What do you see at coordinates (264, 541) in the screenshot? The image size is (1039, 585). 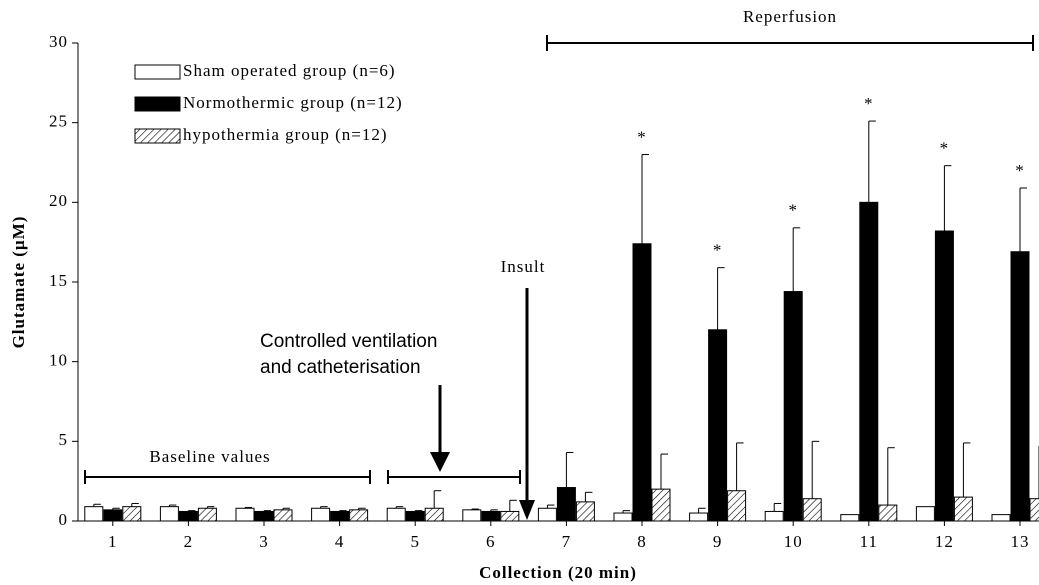 I see `x-tick-label: 3` at bounding box center [264, 541].